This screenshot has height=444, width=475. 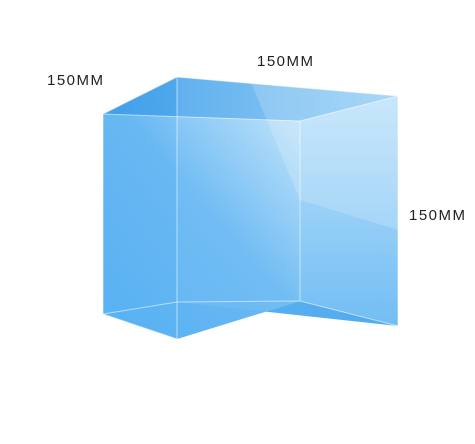 What do you see at coordinates (438, 215) in the screenshot?
I see `height-label: 150MM` at bounding box center [438, 215].